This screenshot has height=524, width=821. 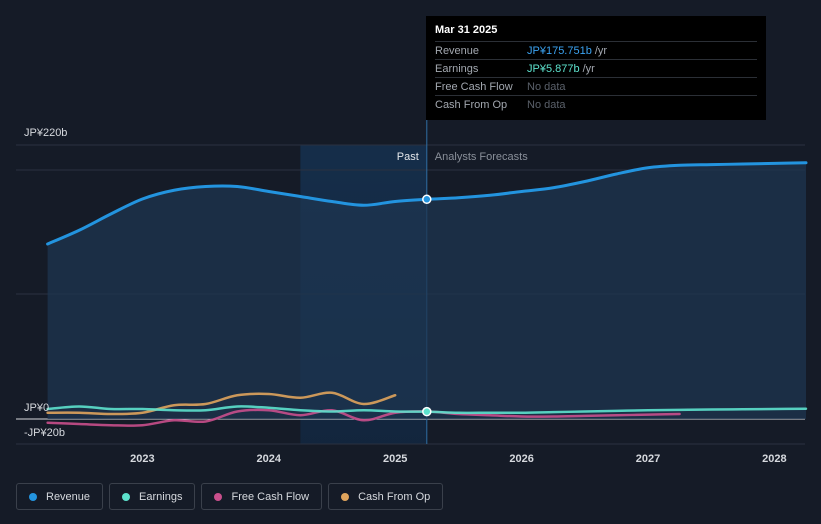 What do you see at coordinates (466, 30) in the screenshot?
I see `tooltip-date: Mar 31 2025` at bounding box center [466, 30].